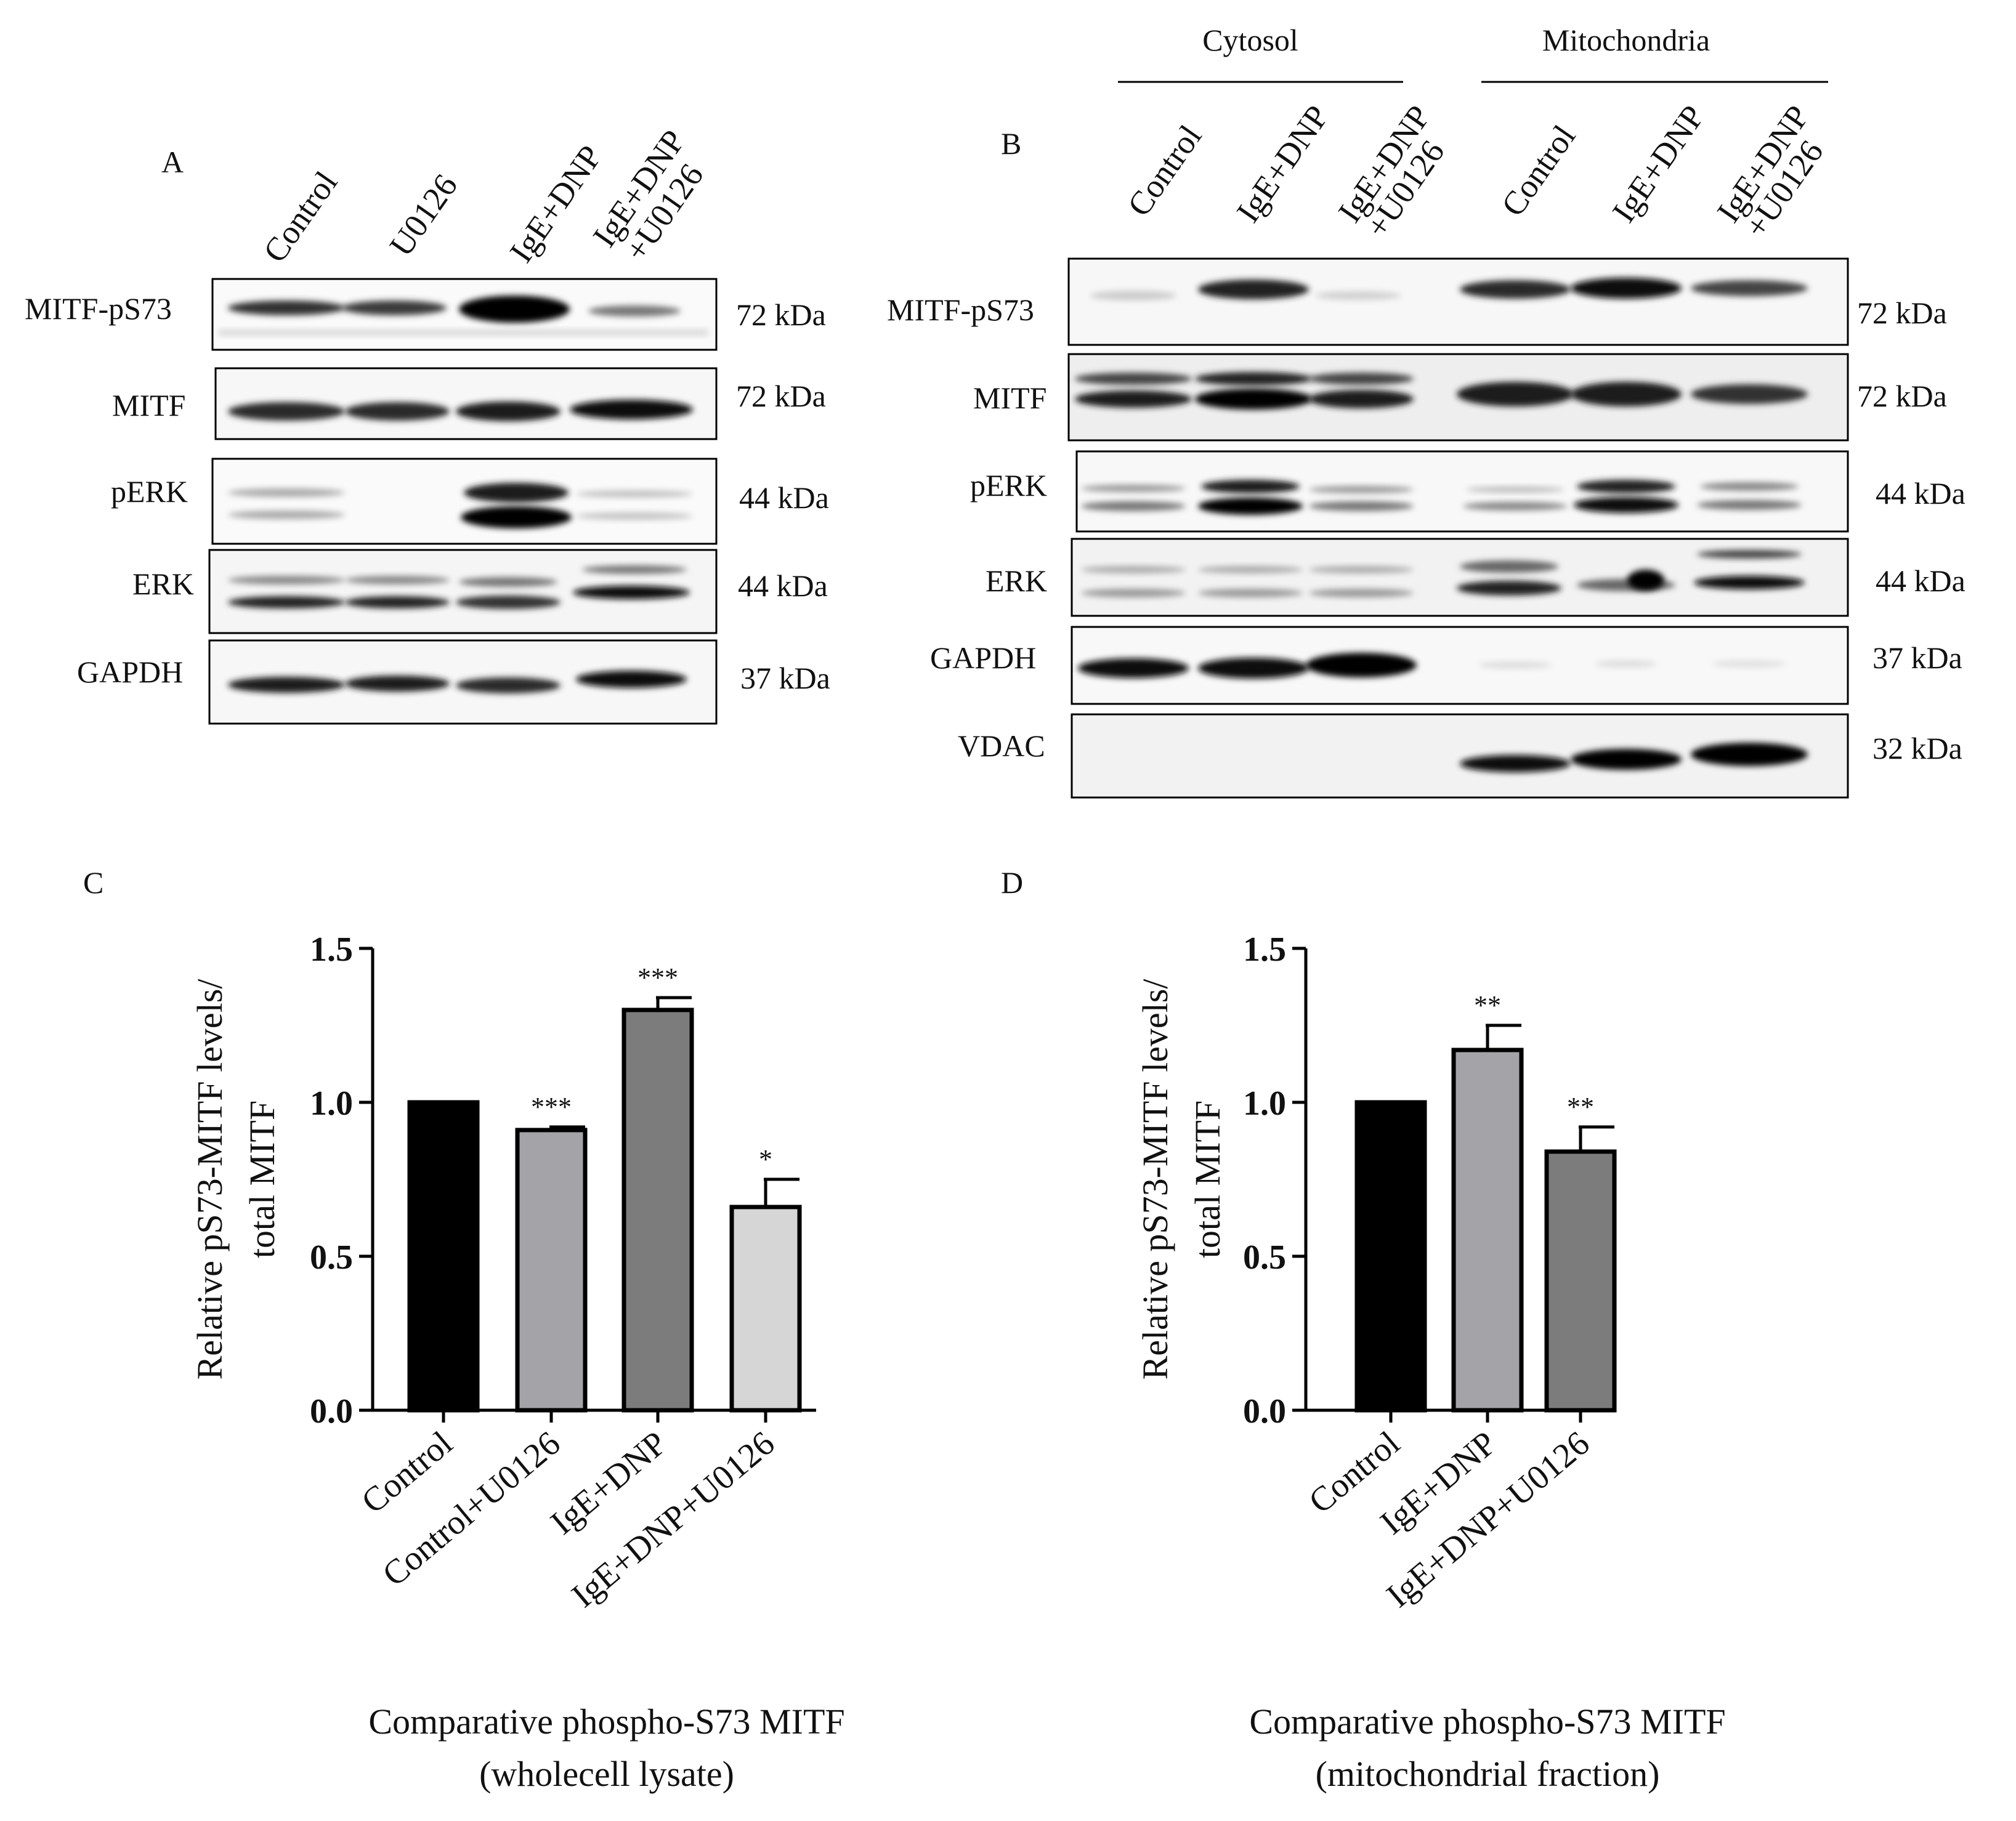 The height and width of the screenshot is (1821, 2016). I want to click on blot-b-gapdh: GAPDH 37 kDa, so click(1446, 665).